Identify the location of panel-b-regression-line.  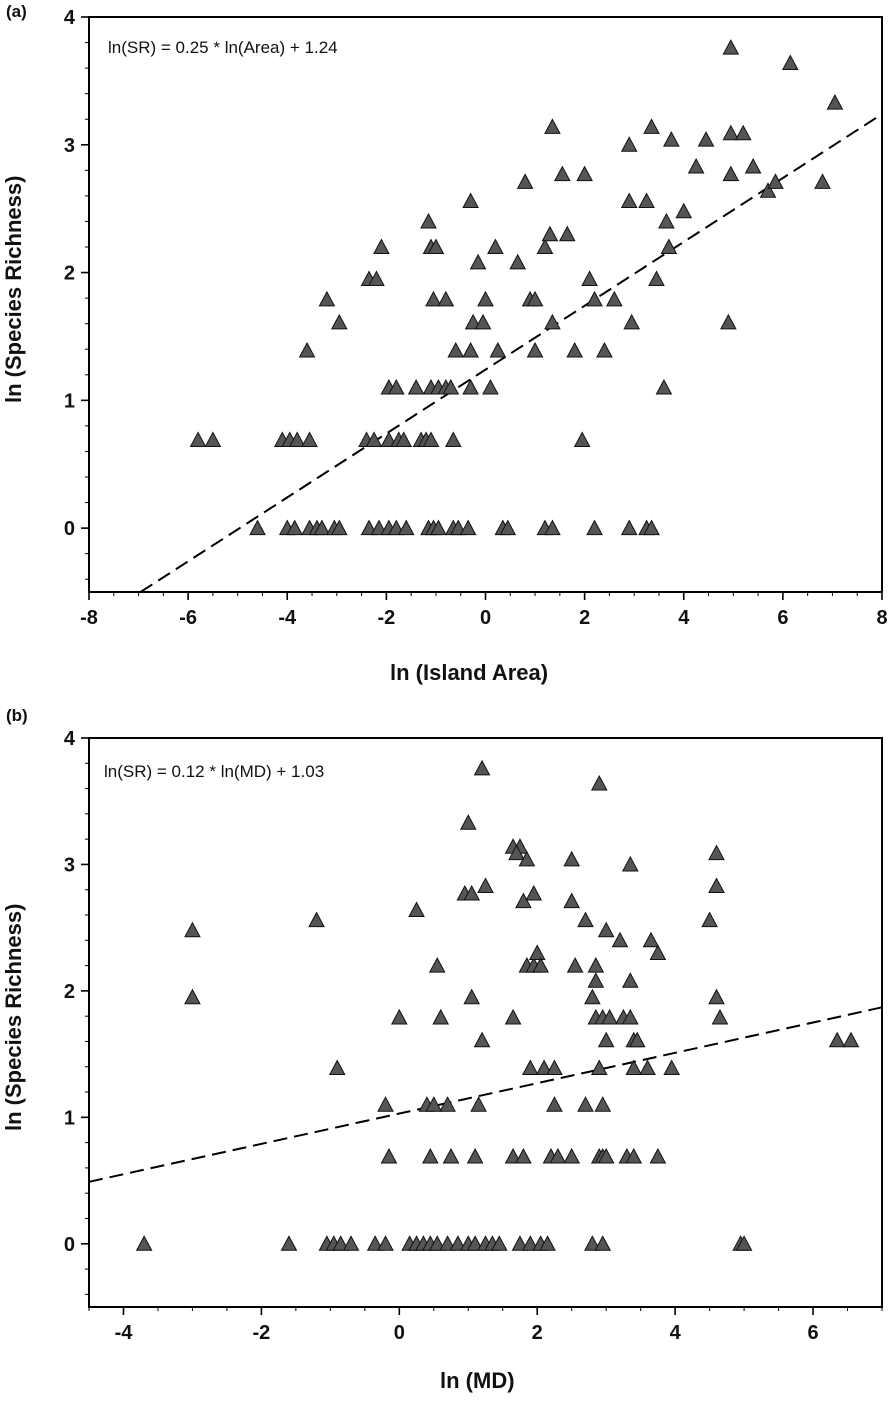
(485, 1094).